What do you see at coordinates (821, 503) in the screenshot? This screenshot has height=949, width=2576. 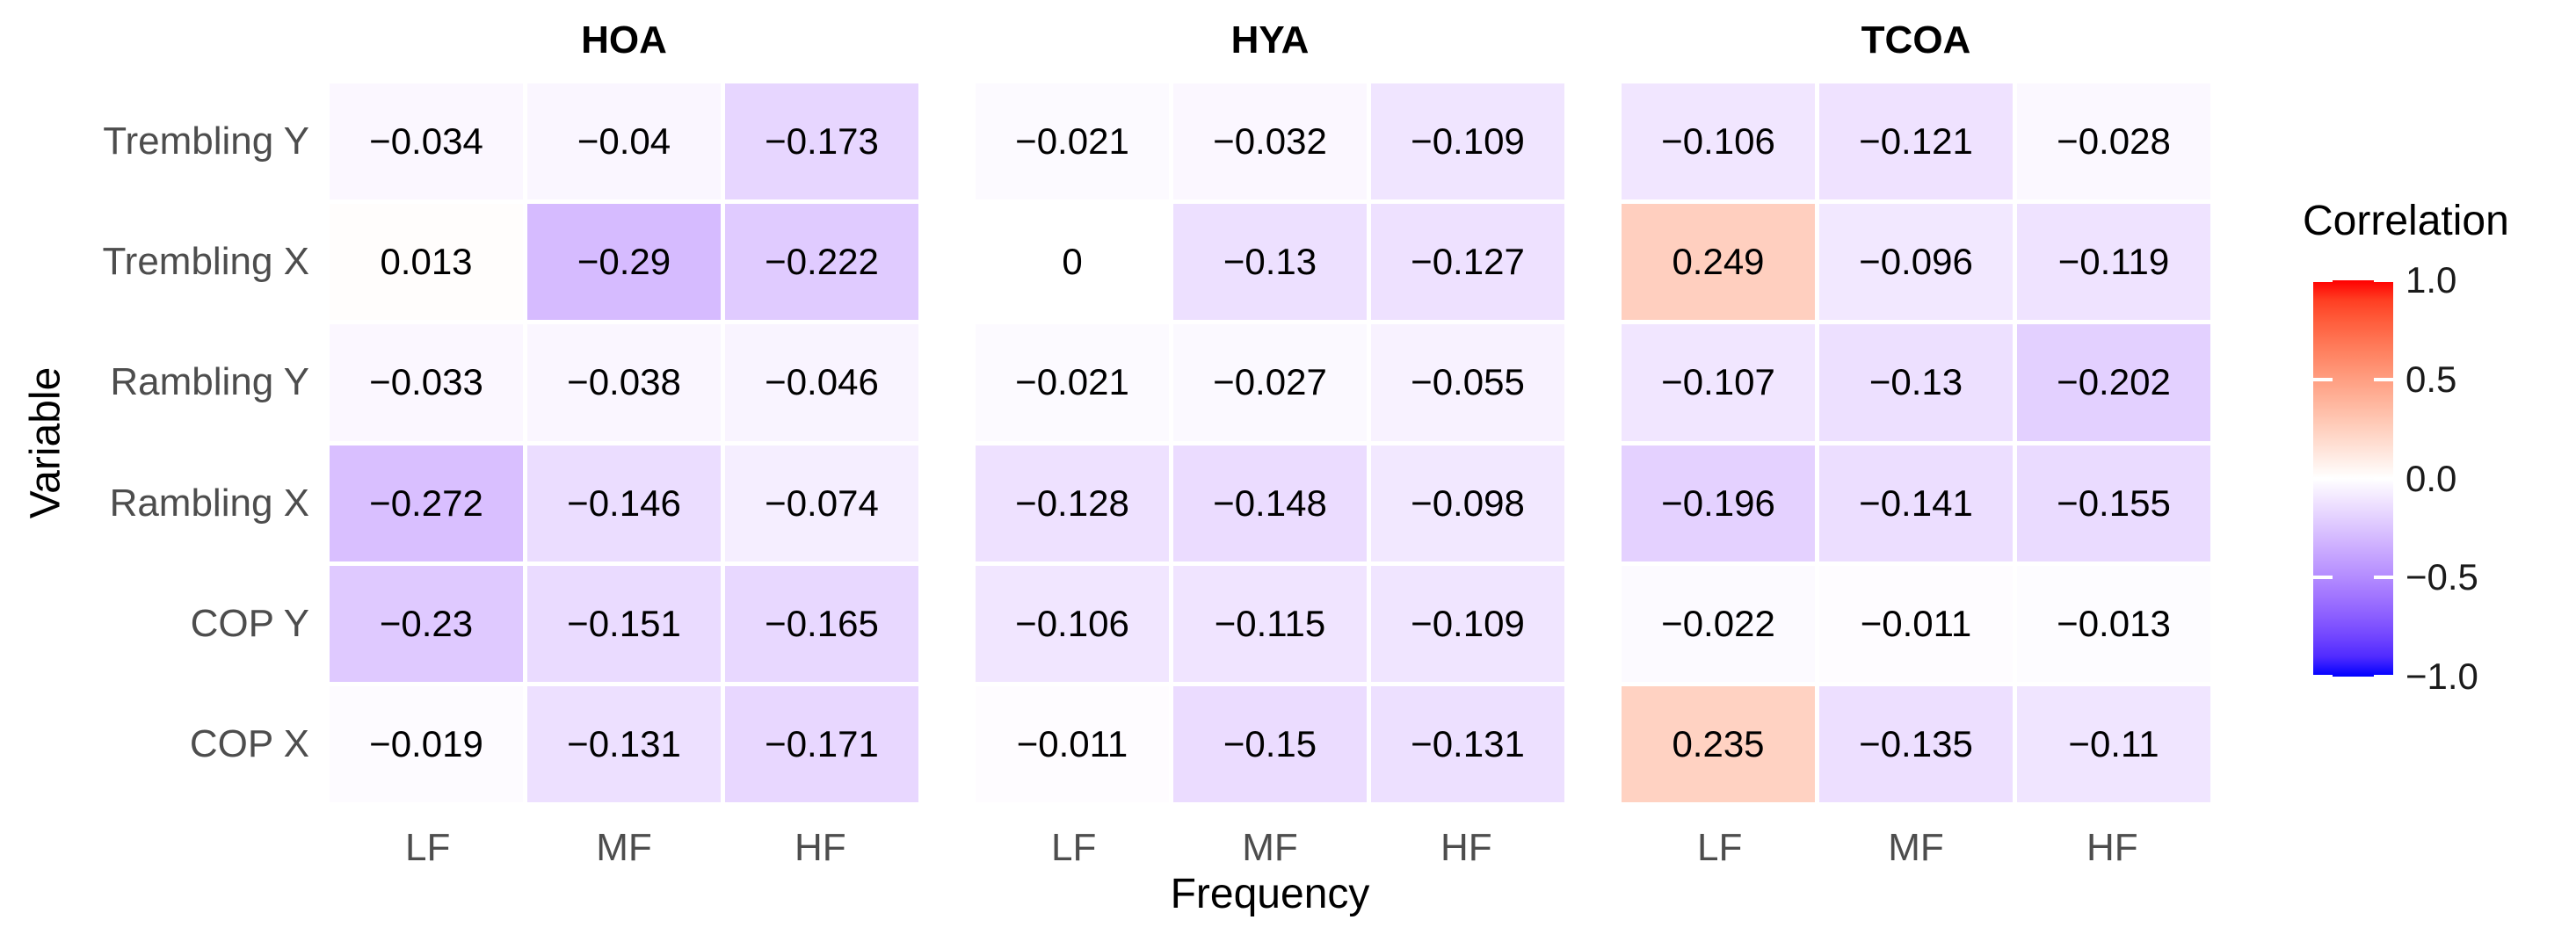 I see `heatmap-cell: −0.074` at bounding box center [821, 503].